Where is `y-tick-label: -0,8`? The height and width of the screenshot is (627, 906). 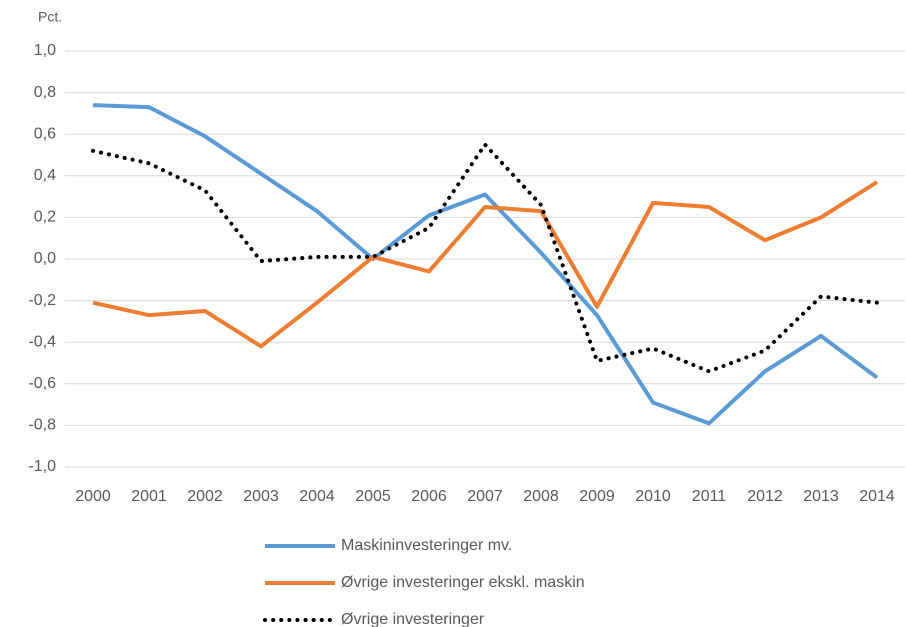
y-tick-label: -0,8 is located at coordinates (42, 425).